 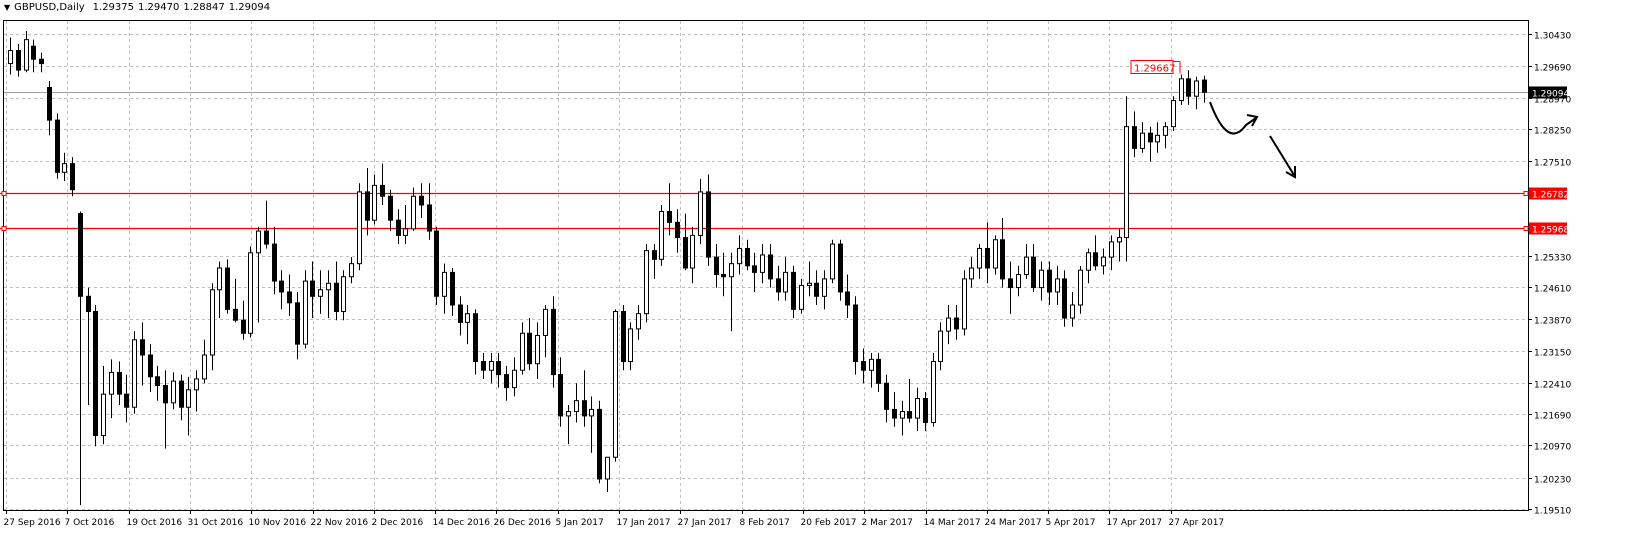 What do you see at coordinates (278, 523) in the screenshot?
I see `x-tick-label: 10 Nov 2016` at bounding box center [278, 523].